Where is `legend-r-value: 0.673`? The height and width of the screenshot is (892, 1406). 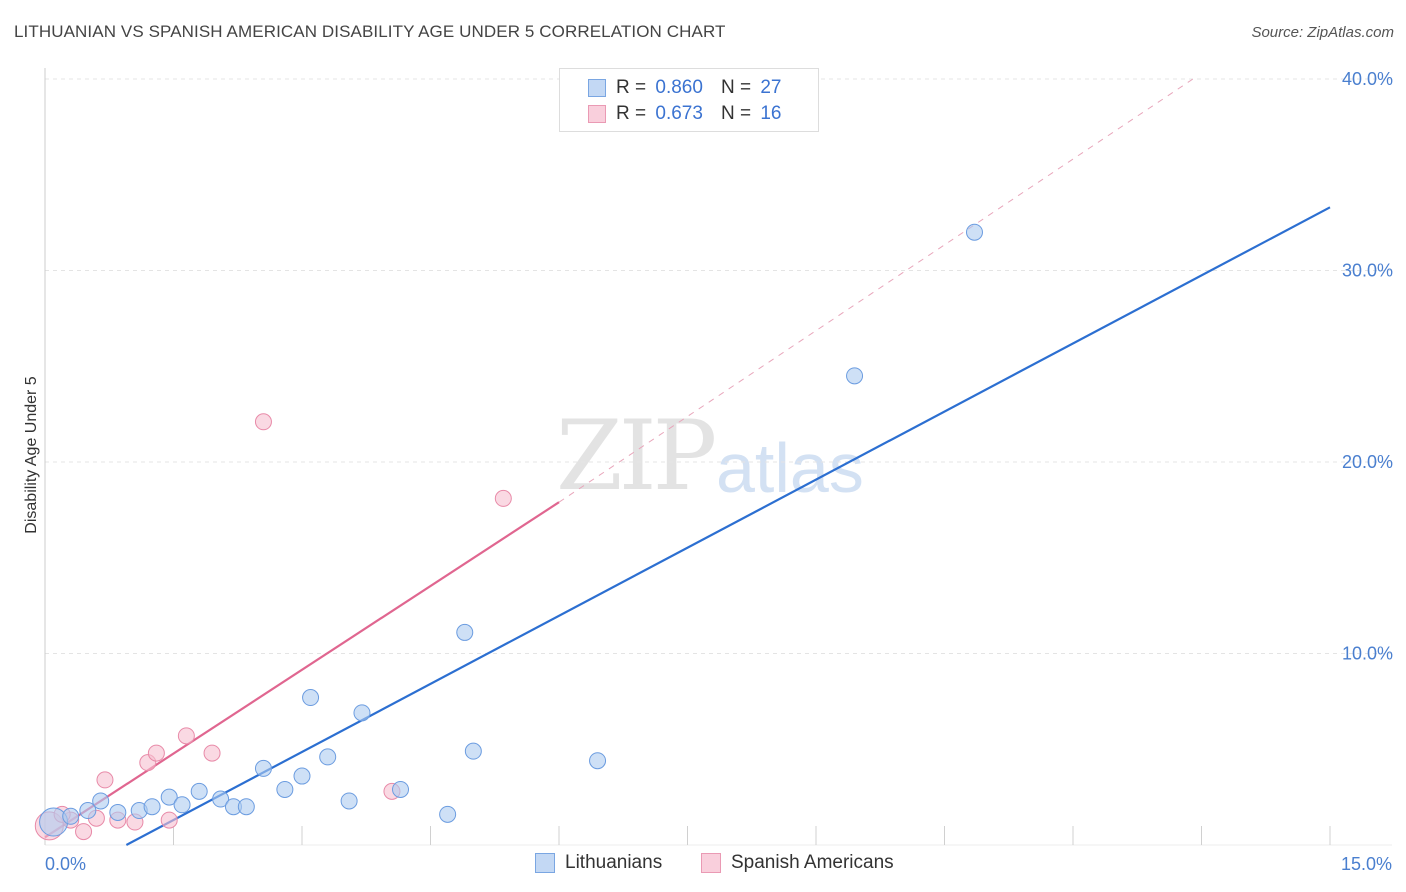 legend-r-value: 0.673 is located at coordinates (679, 113).